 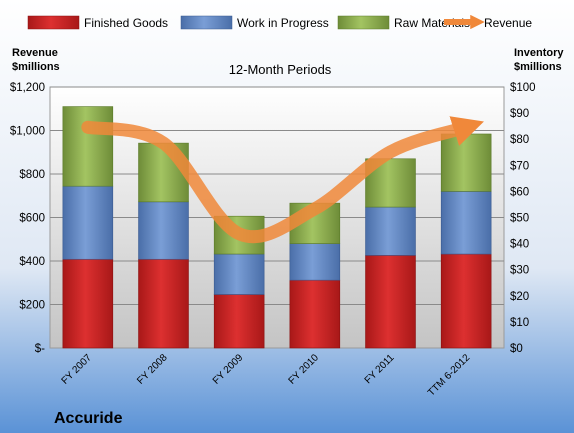 I want to click on left-tick-label: $400, so click(x=32, y=262).